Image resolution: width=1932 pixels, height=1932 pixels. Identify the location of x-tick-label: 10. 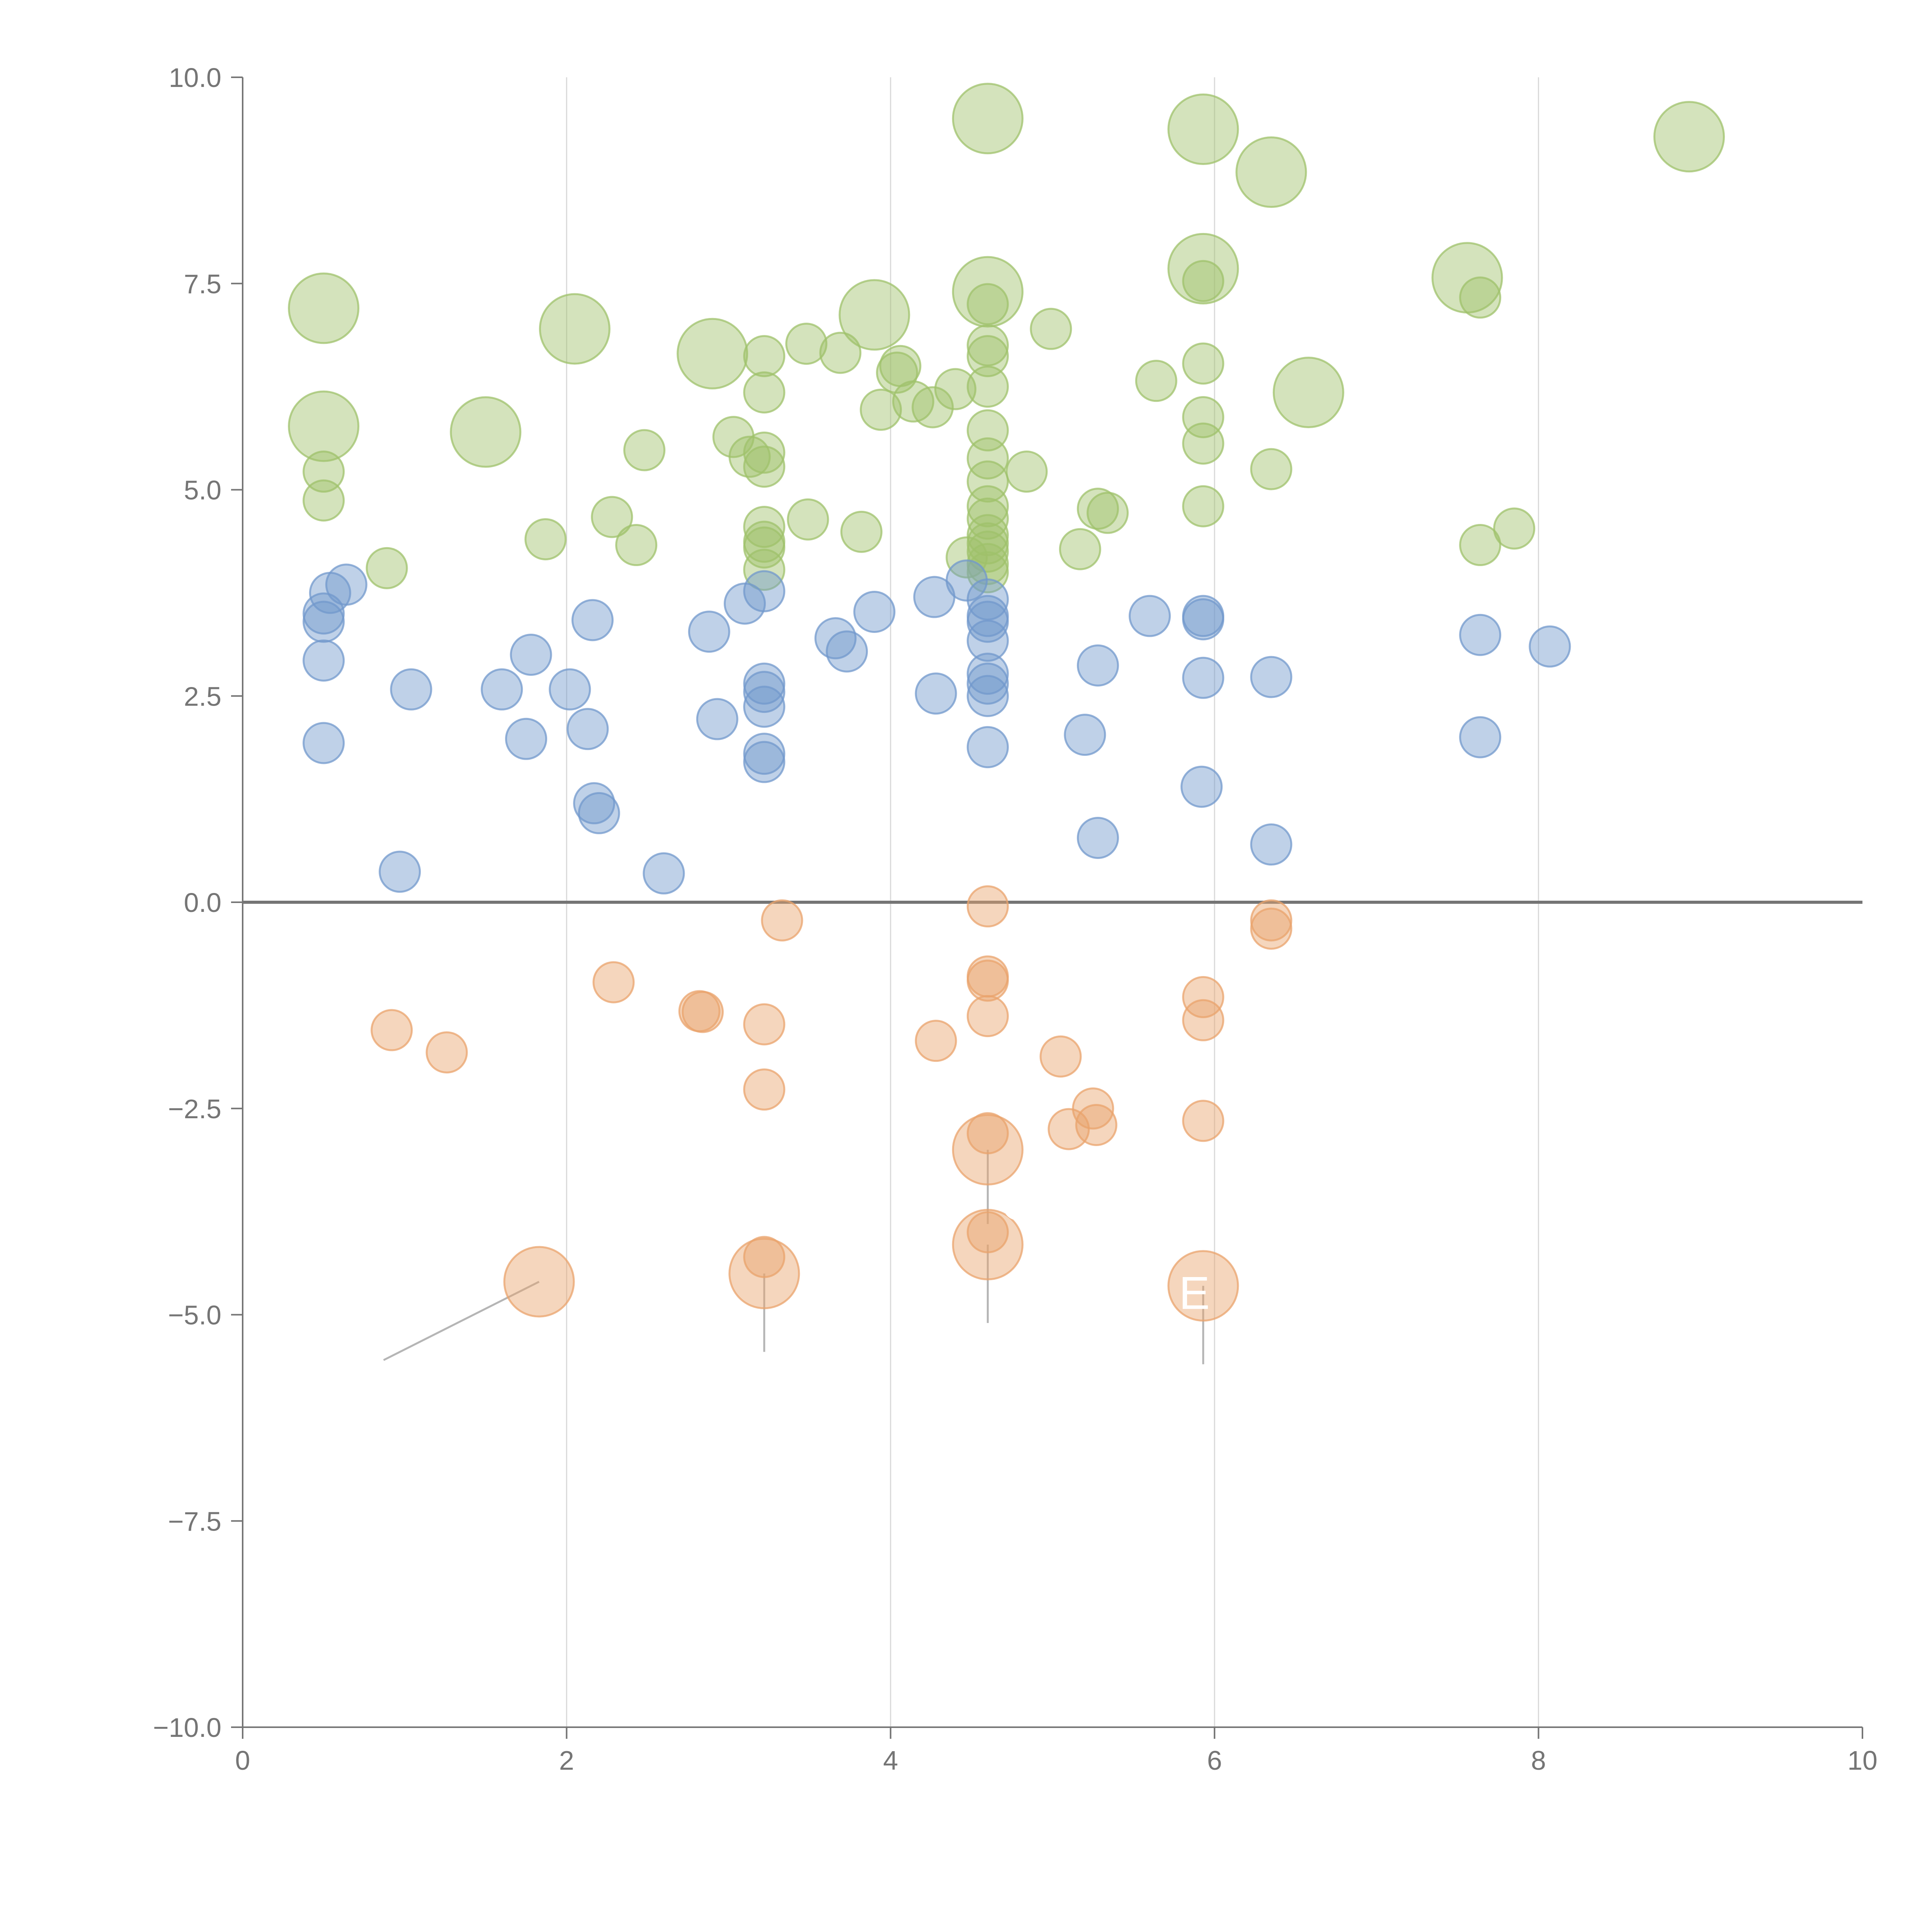
(1863, 1760).